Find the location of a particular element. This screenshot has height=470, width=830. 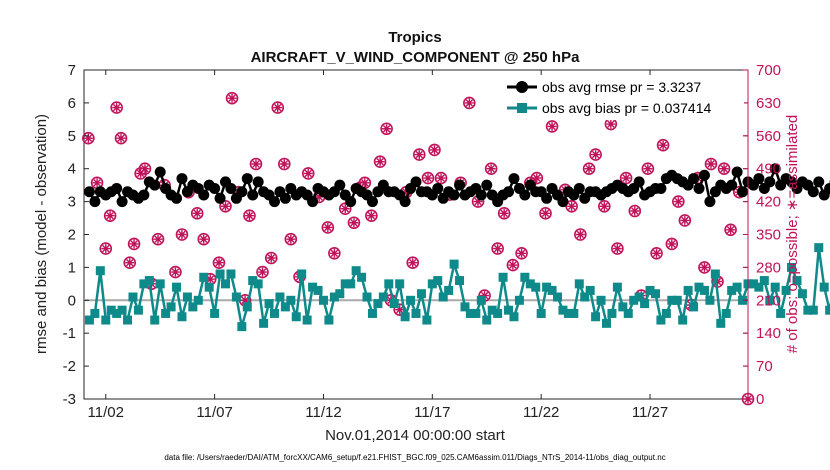

rmse-series is located at coordinates (456, 185).